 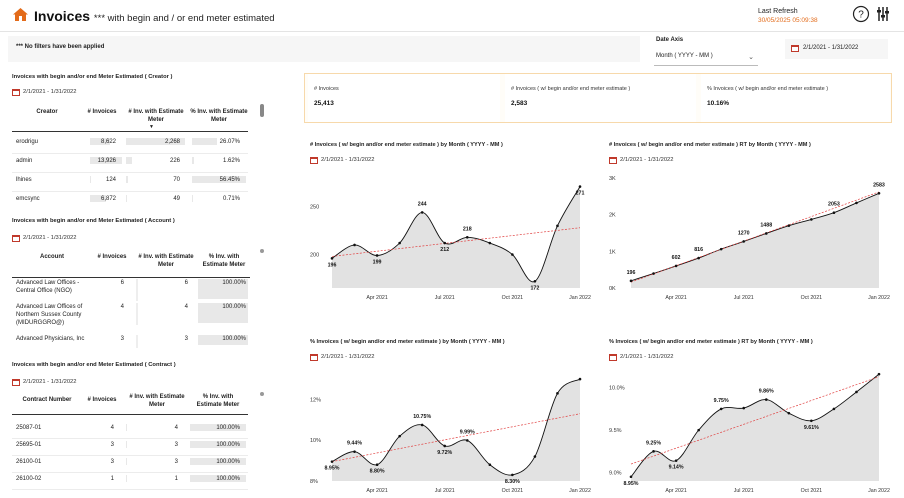 I want to click on estimate-count: 4, so click(x=176, y=428).